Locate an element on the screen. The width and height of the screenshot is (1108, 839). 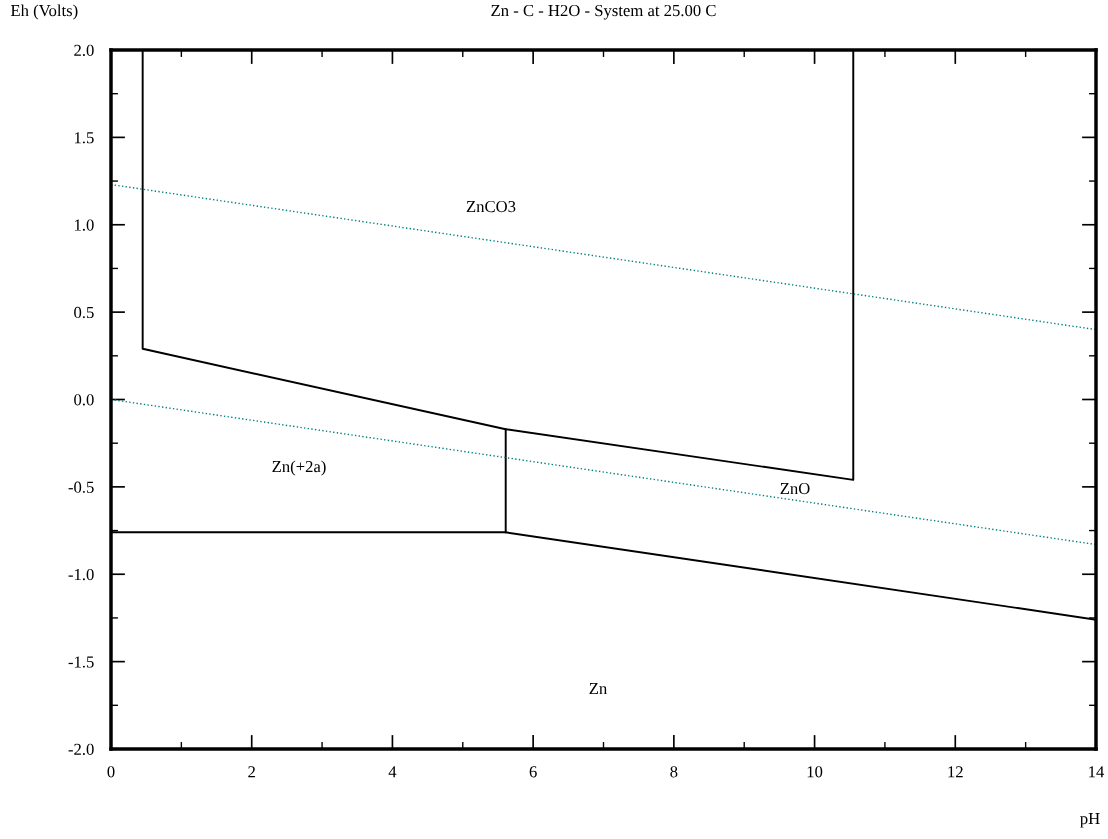
x-tick-label: 4 is located at coordinates (392, 772).